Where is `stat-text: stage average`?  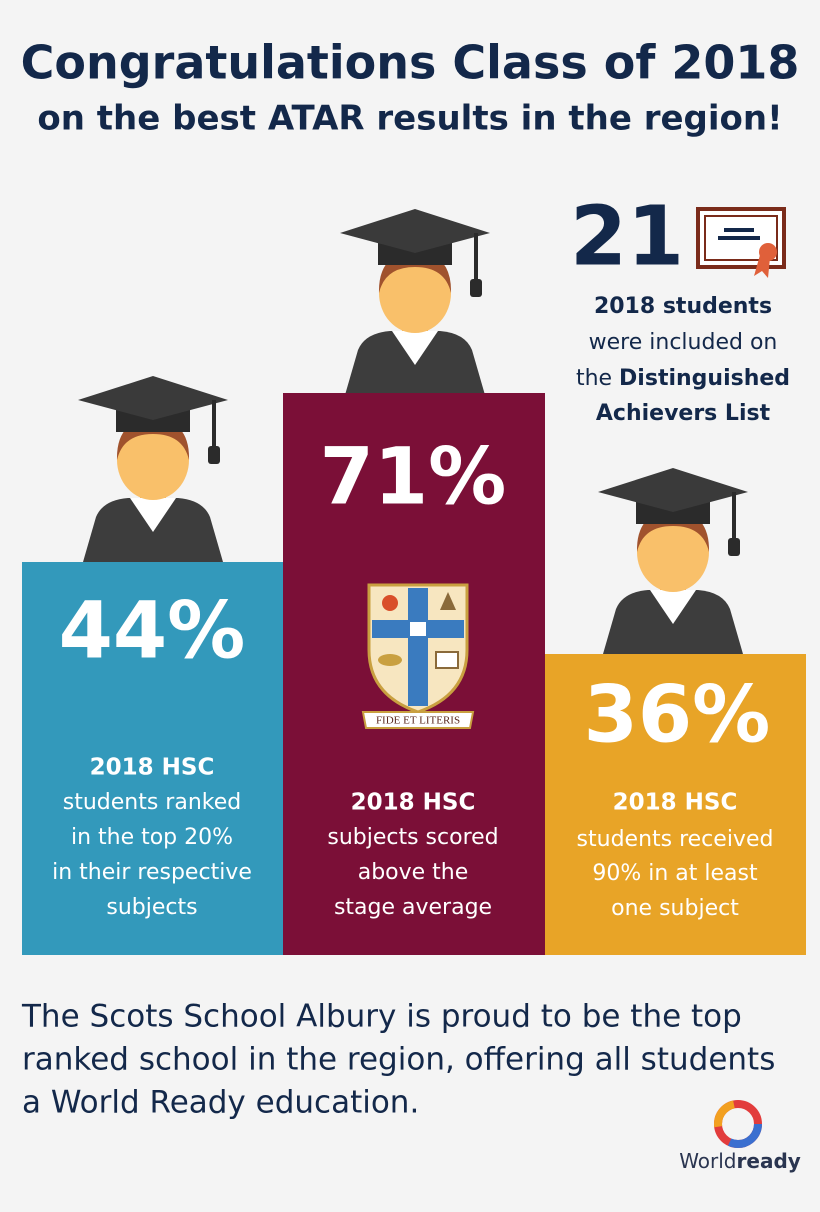
stat-text: stage average is located at coordinates (413, 907).